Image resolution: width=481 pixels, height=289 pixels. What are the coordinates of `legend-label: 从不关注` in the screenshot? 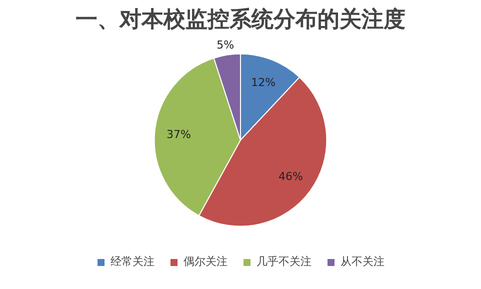 It's located at (362, 261).